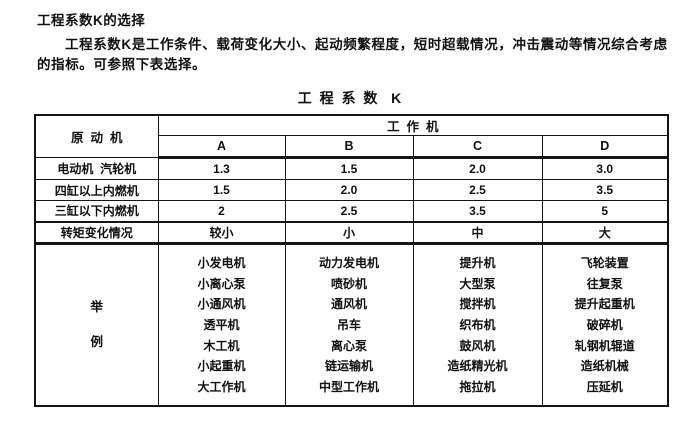 This screenshot has width=700, height=425. I want to click on examples-cell-d: 飞轮装置往复泵提升起重机破碎机轧钢机辊道造纸机械压延机, so click(605, 324).